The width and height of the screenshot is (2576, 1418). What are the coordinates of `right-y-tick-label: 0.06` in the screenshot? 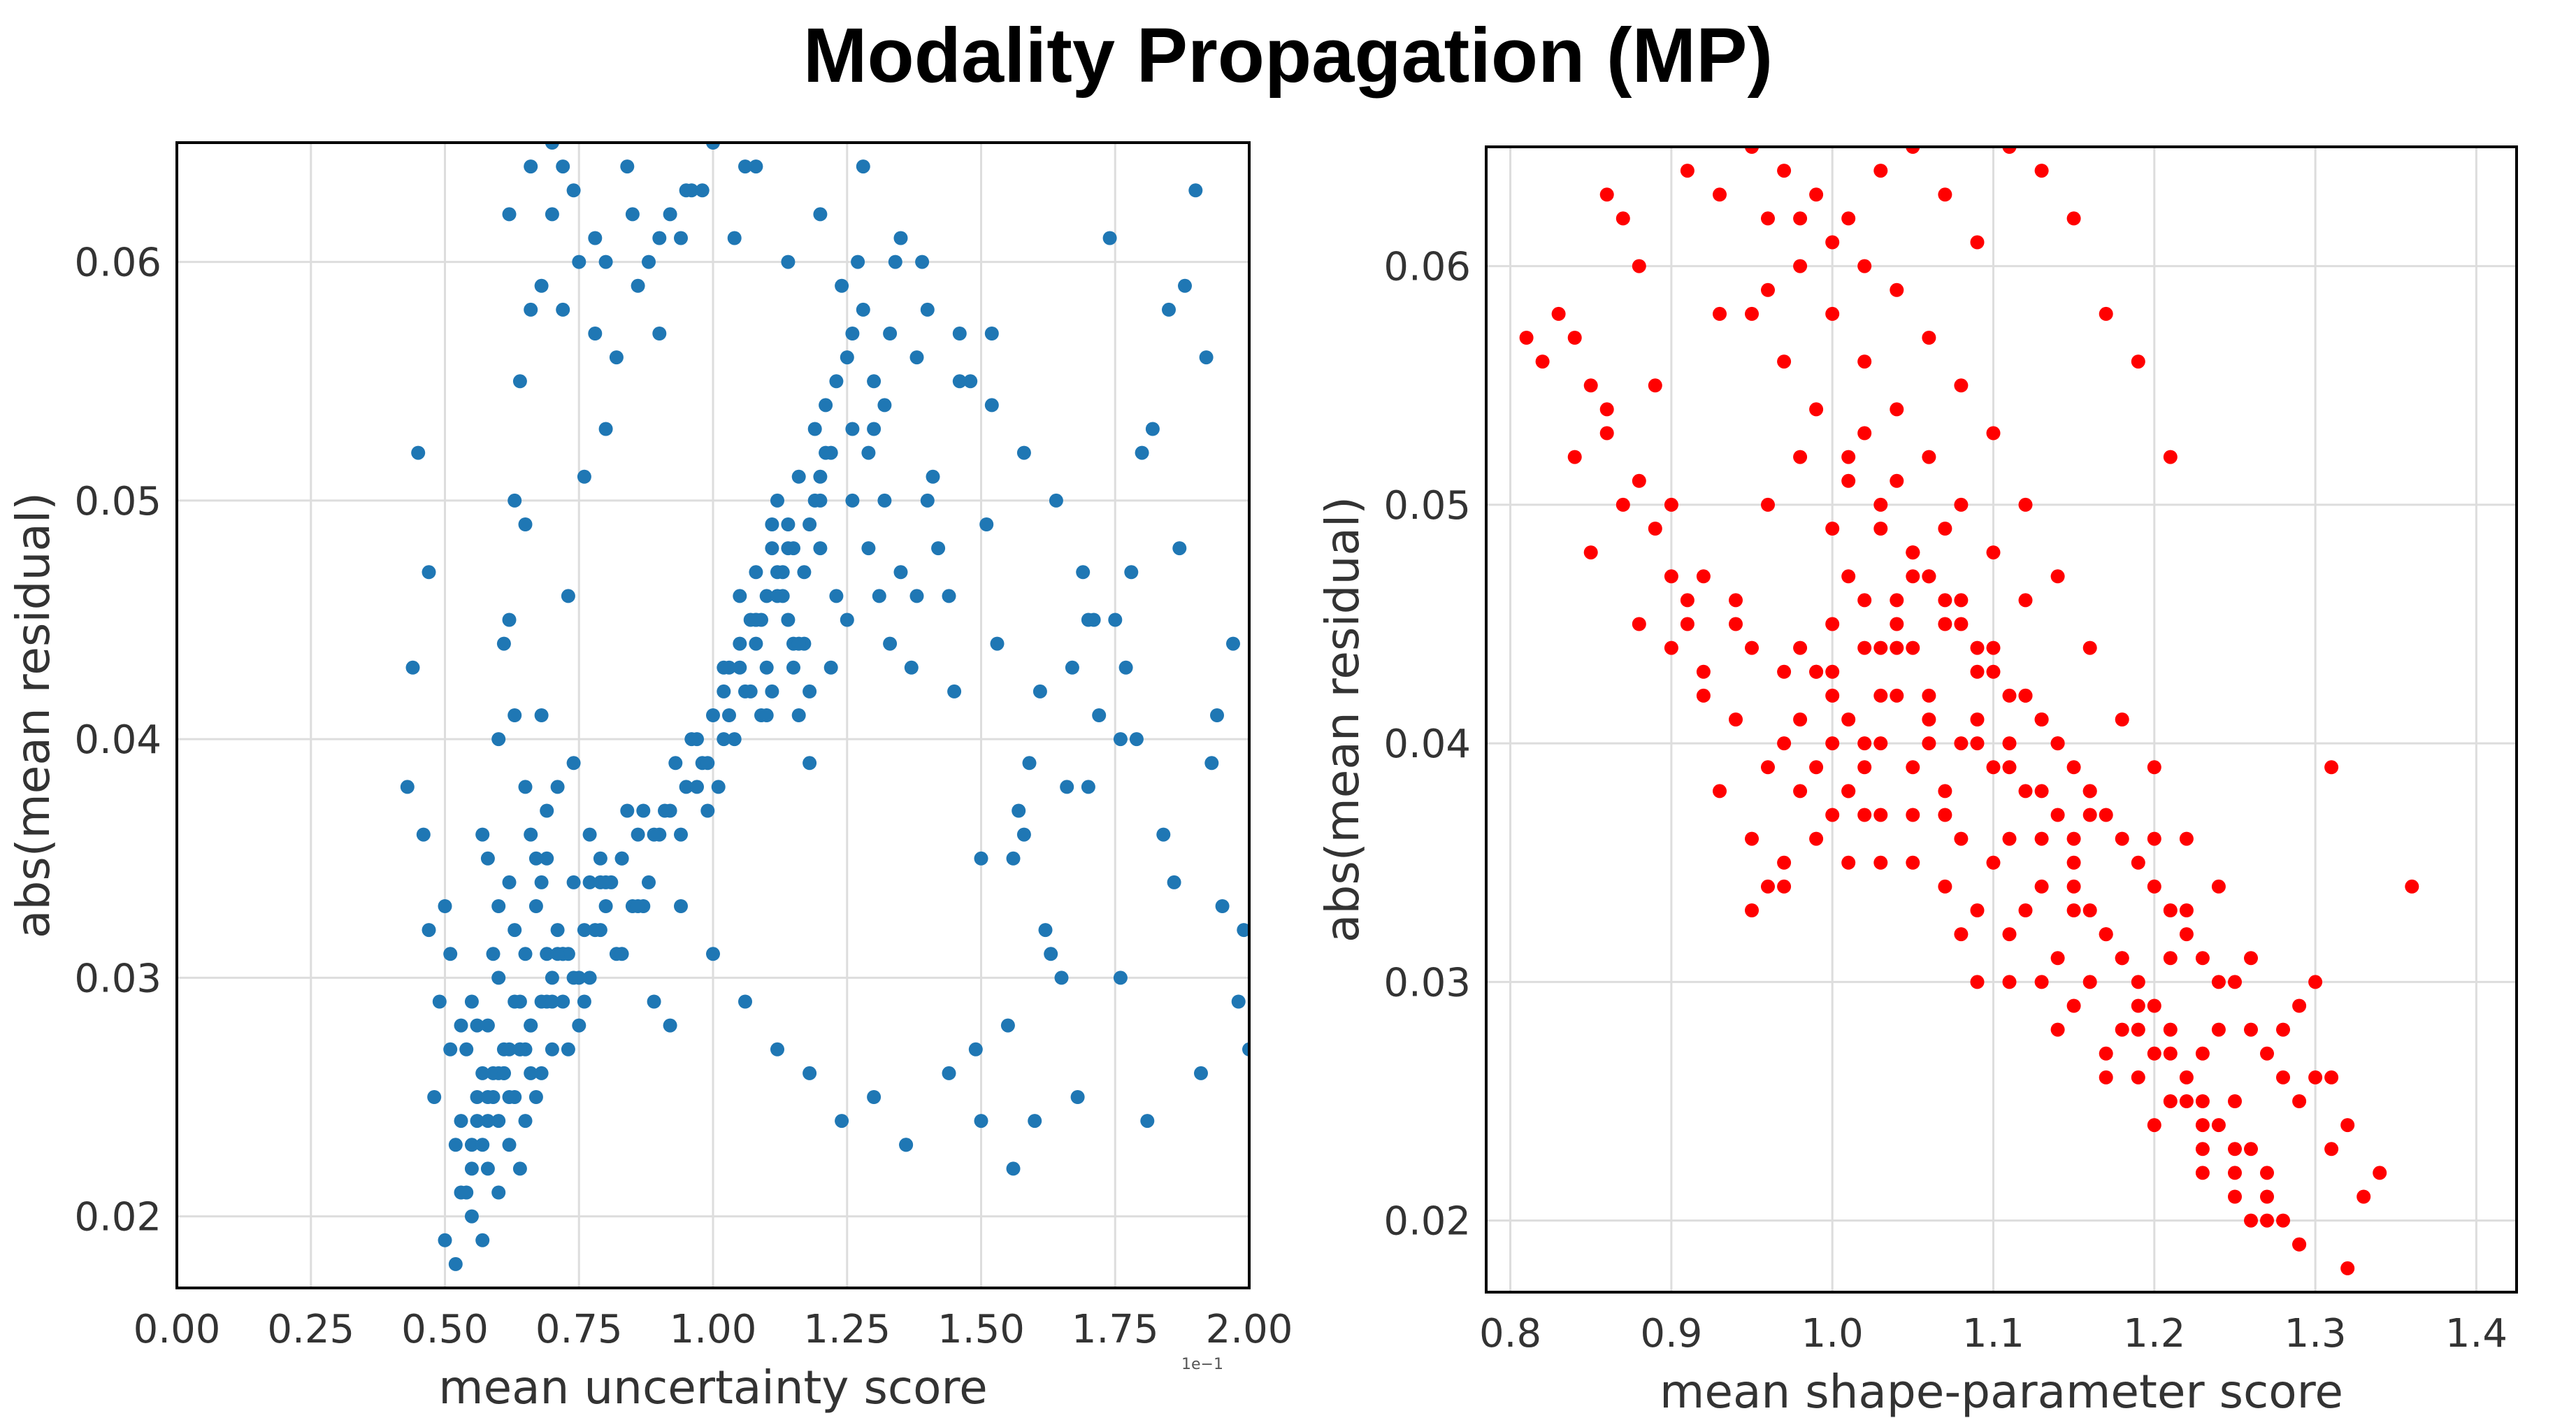 It's located at (1427, 267).